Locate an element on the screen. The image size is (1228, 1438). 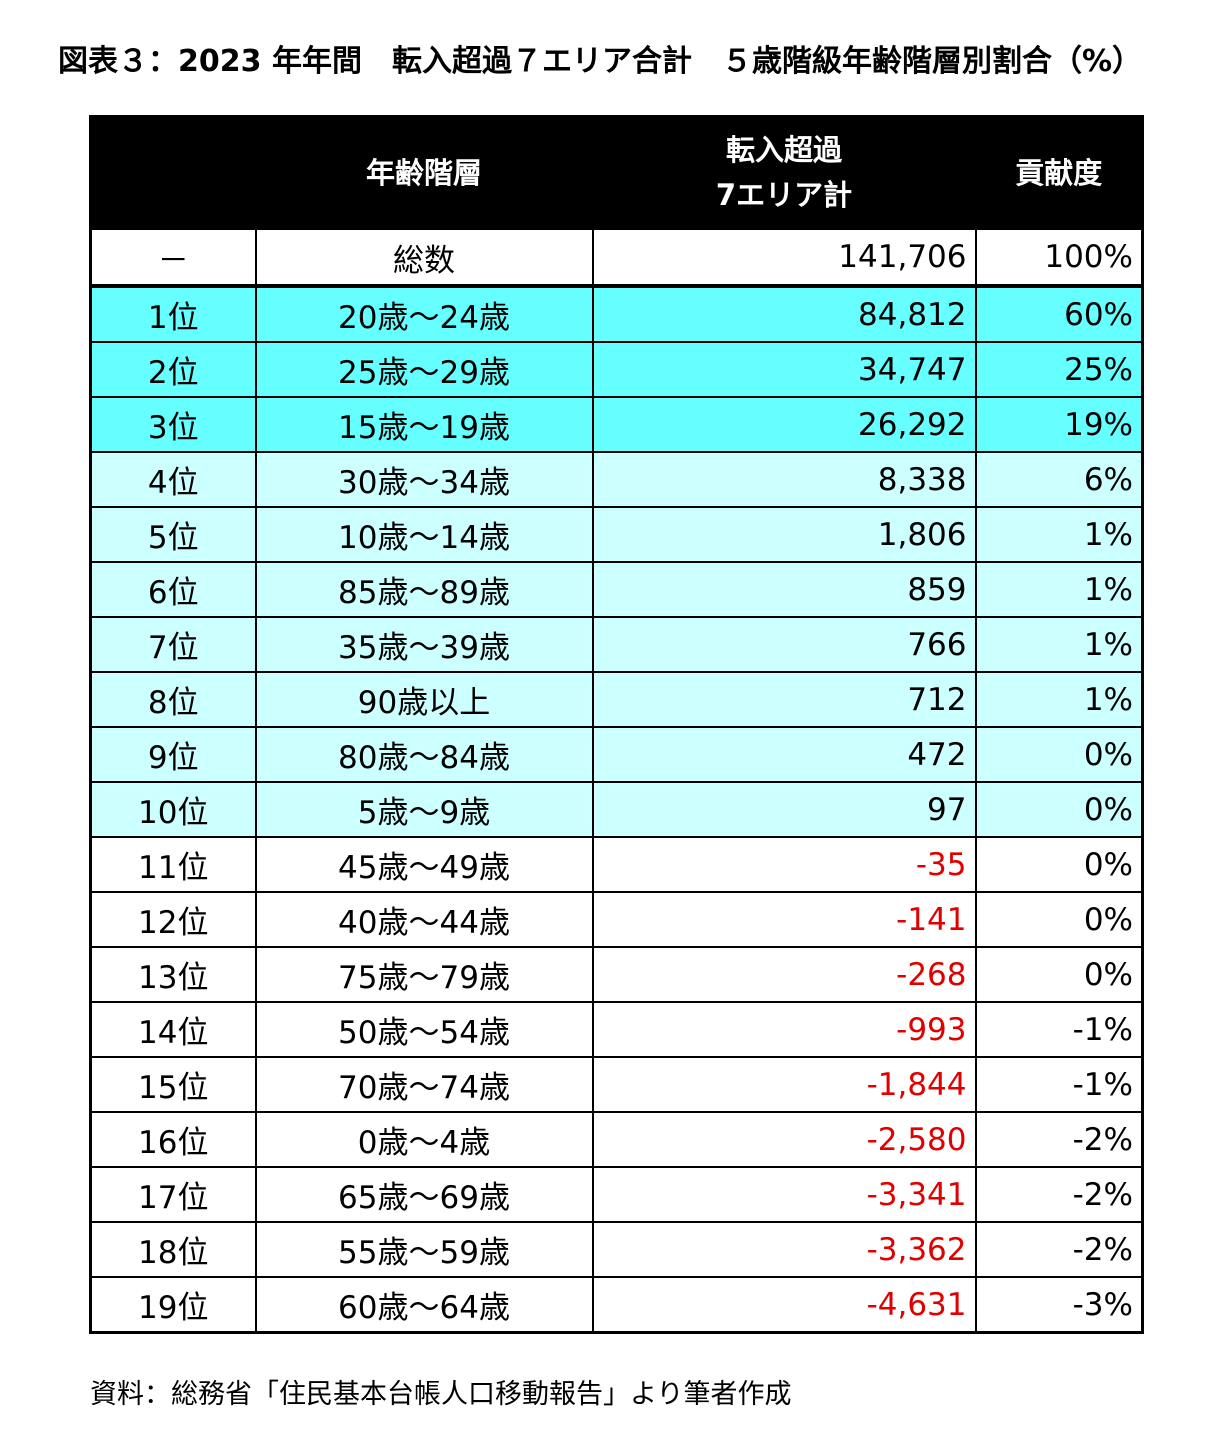
row-age-group: 40歳～44歳 is located at coordinates (424, 919).